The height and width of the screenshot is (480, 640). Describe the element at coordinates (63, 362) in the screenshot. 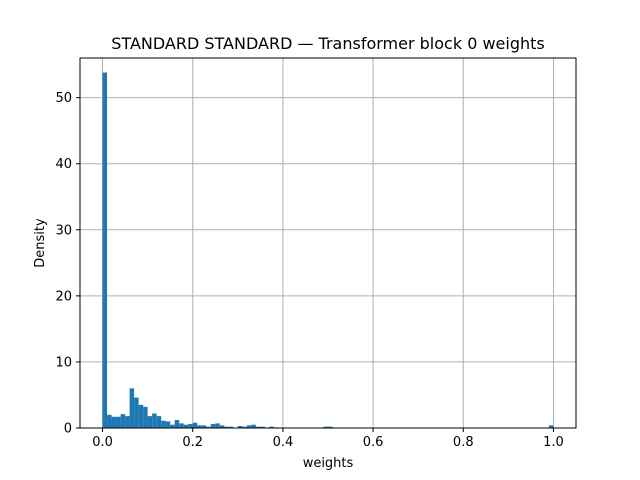

I see `y-tick-label: 10` at that location.